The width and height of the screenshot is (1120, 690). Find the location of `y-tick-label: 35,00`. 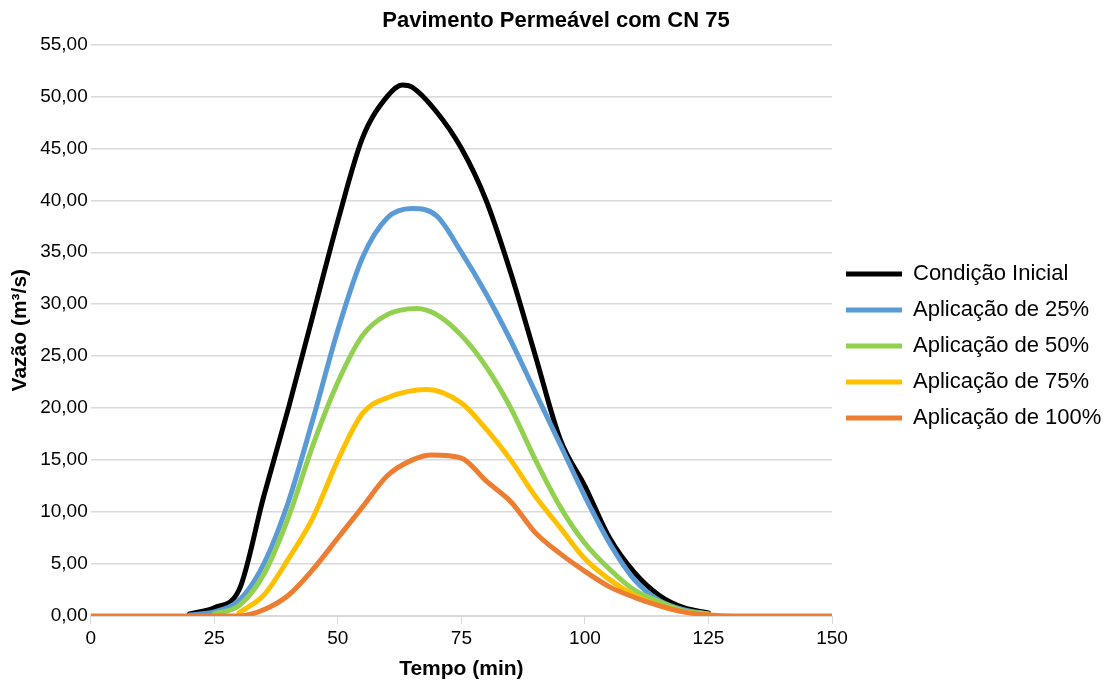

y-tick-label: 35,00 is located at coordinates (64, 251).